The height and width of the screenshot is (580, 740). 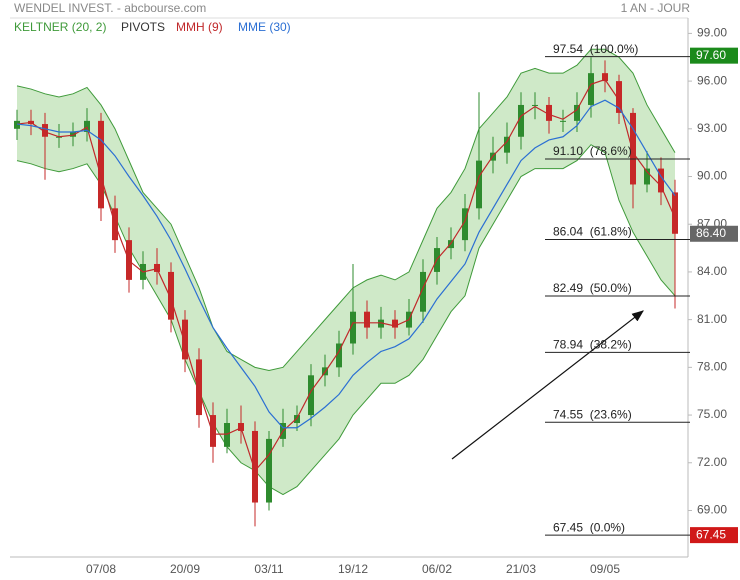 What do you see at coordinates (595, 49) in the screenshot?
I see `fib-label: 97.54 (100.0%)` at bounding box center [595, 49].